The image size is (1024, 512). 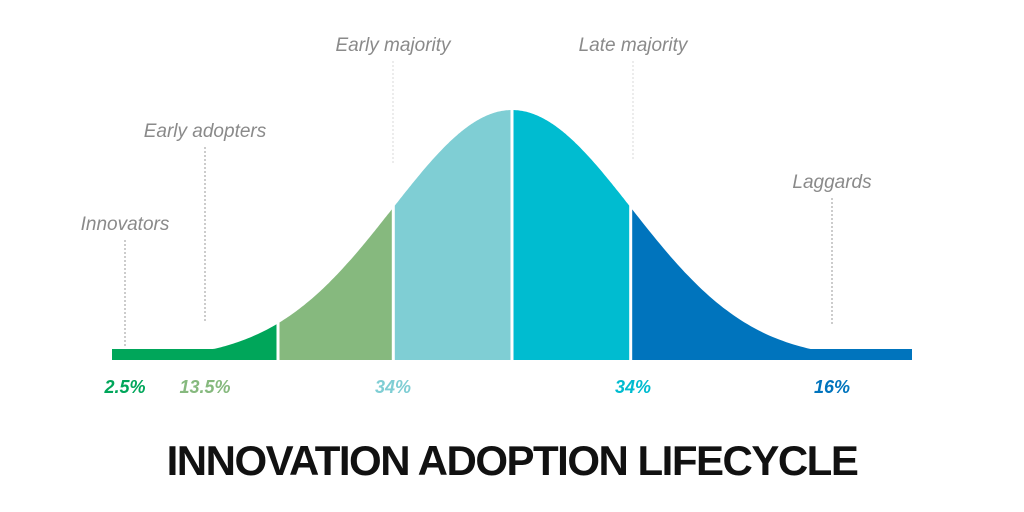 I want to click on segment-label: Early adopters, so click(x=205, y=131).